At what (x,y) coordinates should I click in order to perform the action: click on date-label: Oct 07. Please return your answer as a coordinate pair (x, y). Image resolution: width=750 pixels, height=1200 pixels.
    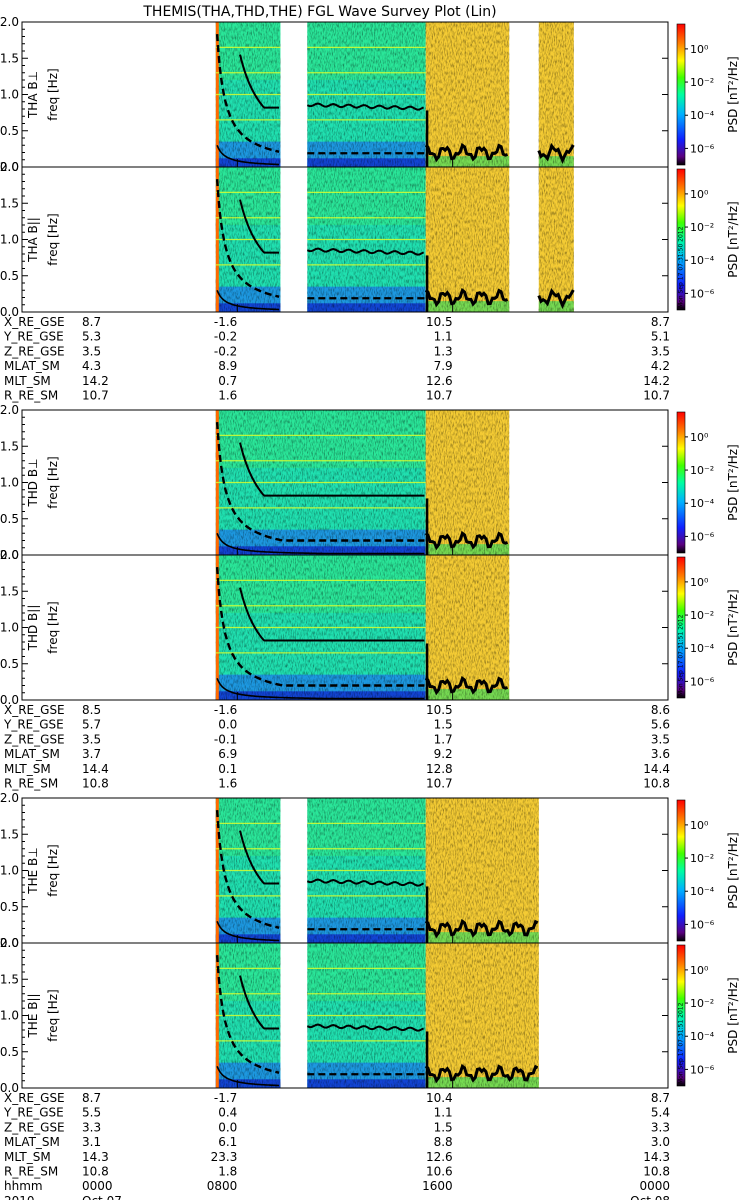
    Looking at the image, I should click on (102, 1197).